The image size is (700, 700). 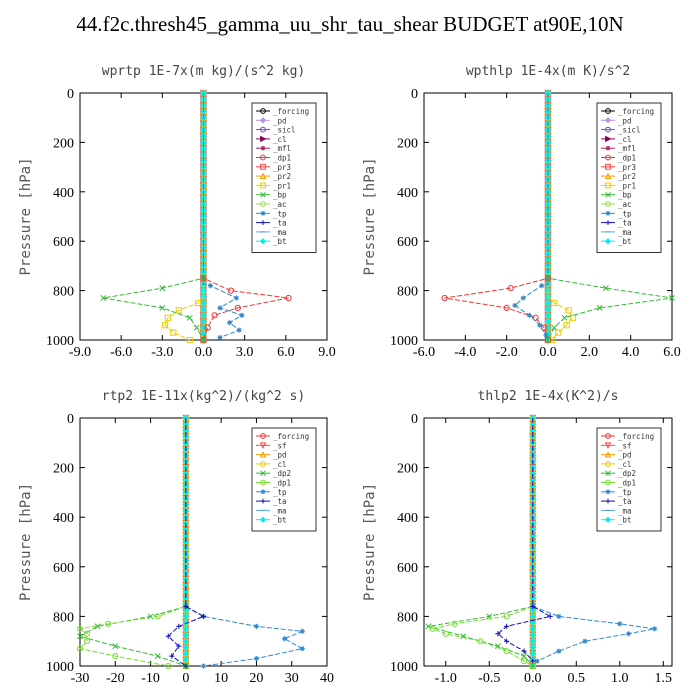 What do you see at coordinates (489, 678) in the screenshot?
I see `x-tick-label: -0.5` at bounding box center [489, 678].